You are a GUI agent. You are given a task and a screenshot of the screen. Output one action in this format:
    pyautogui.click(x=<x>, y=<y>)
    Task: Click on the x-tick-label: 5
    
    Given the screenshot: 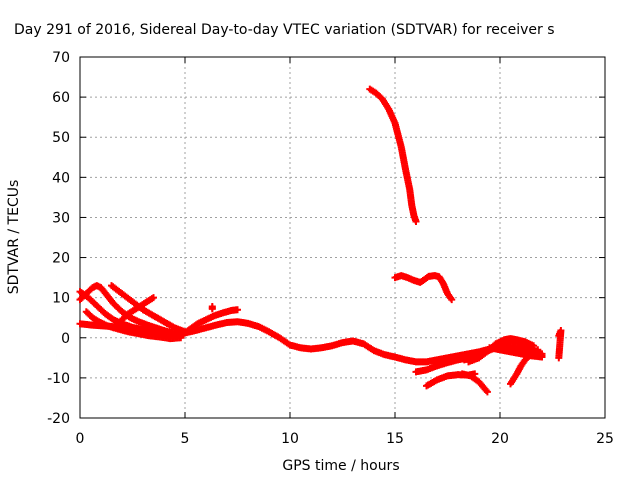 What is the action you would take?
    pyautogui.click(x=185, y=439)
    